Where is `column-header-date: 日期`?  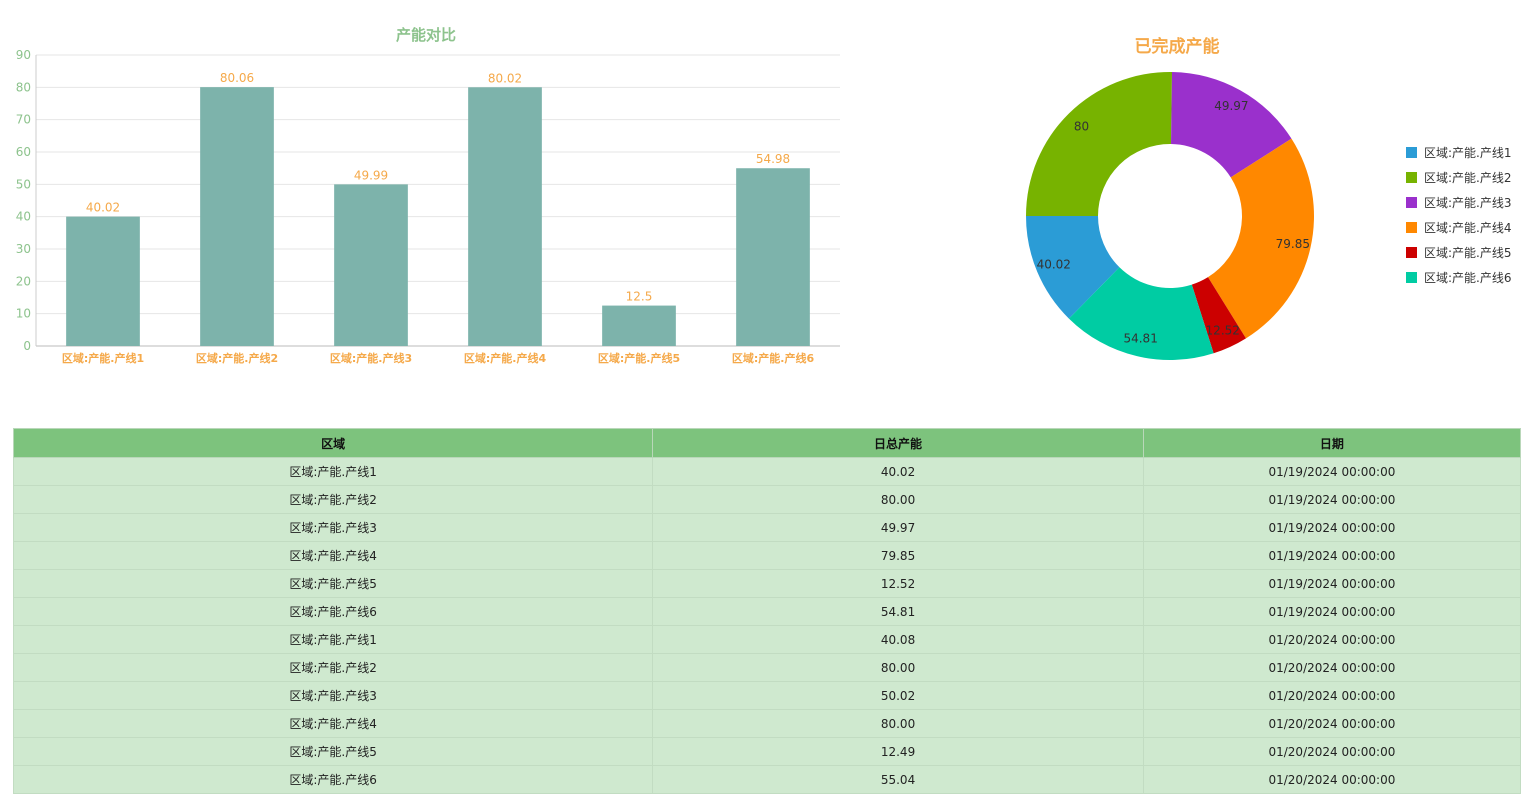 column-header-date: 日期 is located at coordinates (1332, 443).